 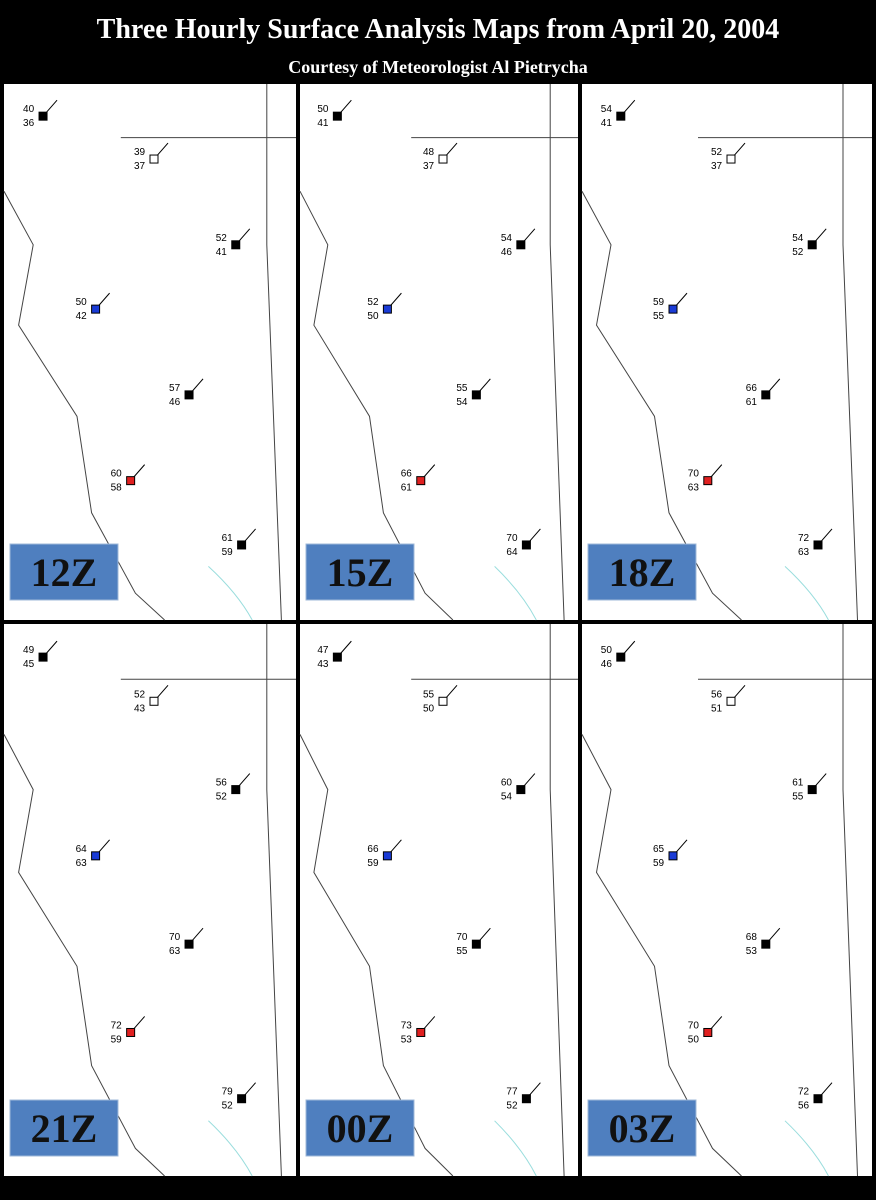 I want to click on dewpoint: 64, so click(x=512, y=552).